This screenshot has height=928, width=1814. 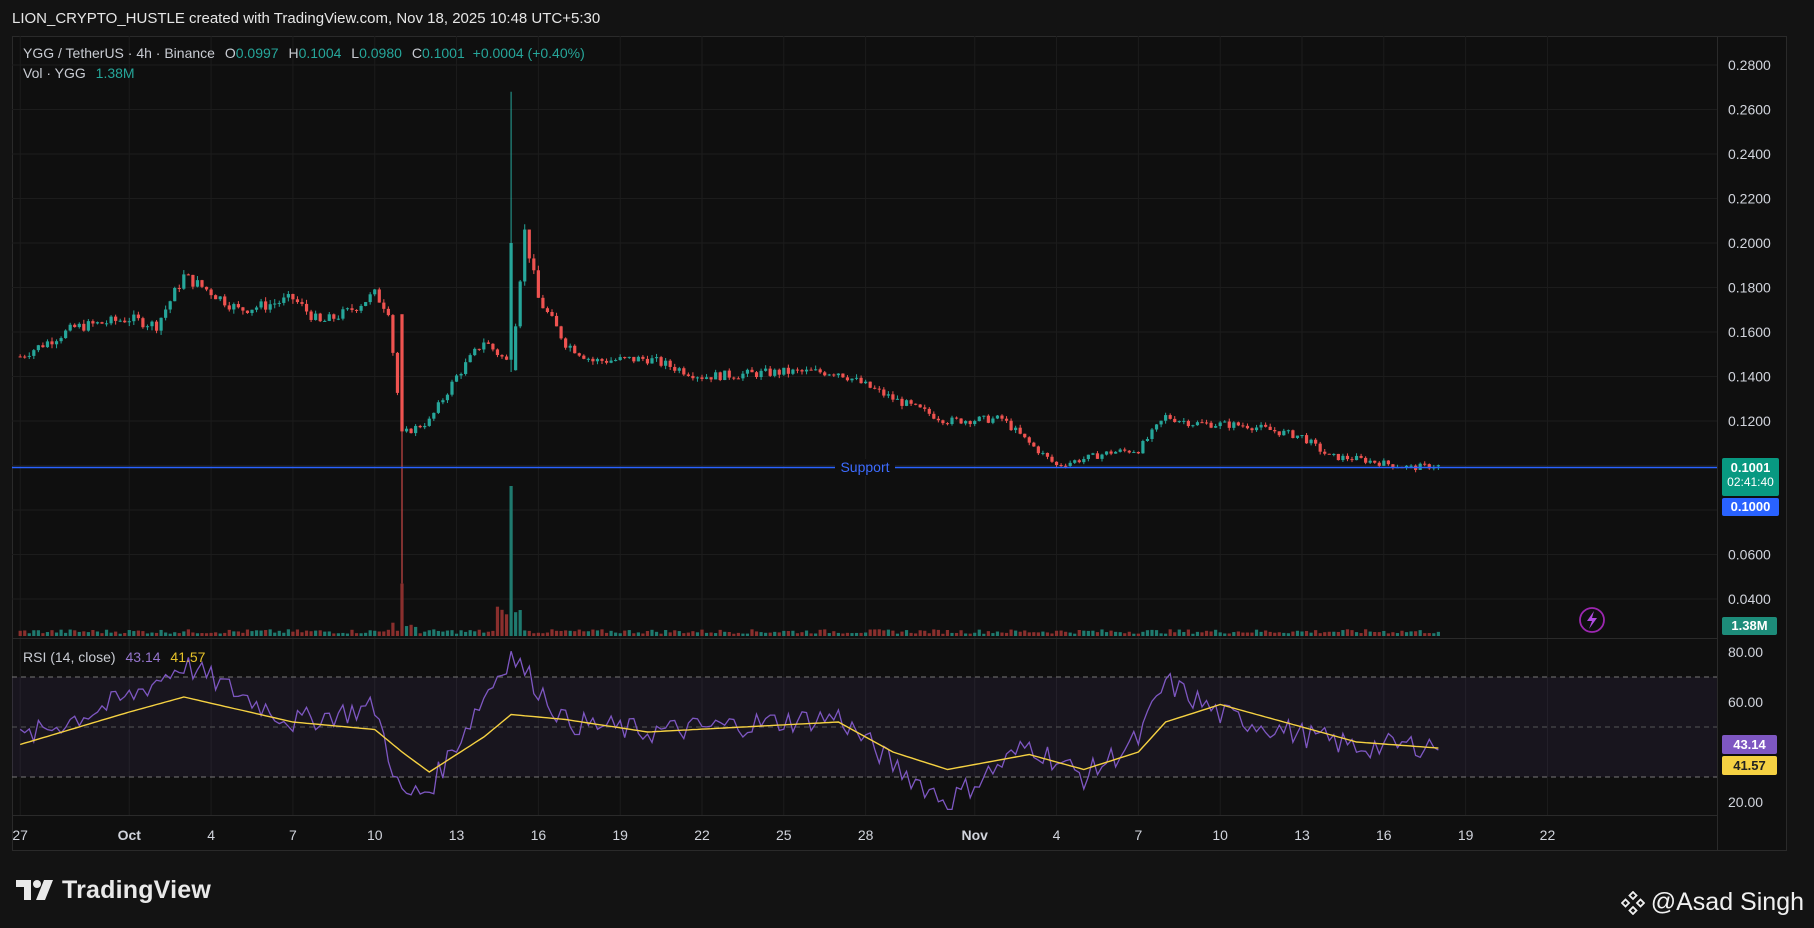 I want to click on price-tick-label: 0.0400, so click(x=1749, y=599).